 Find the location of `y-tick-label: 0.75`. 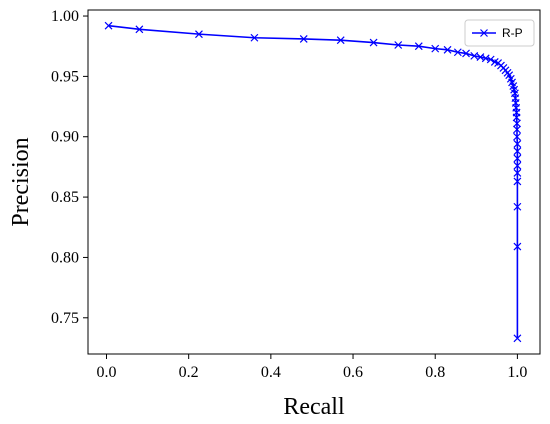

y-tick-label: 0.75 is located at coordinates (65, 318).